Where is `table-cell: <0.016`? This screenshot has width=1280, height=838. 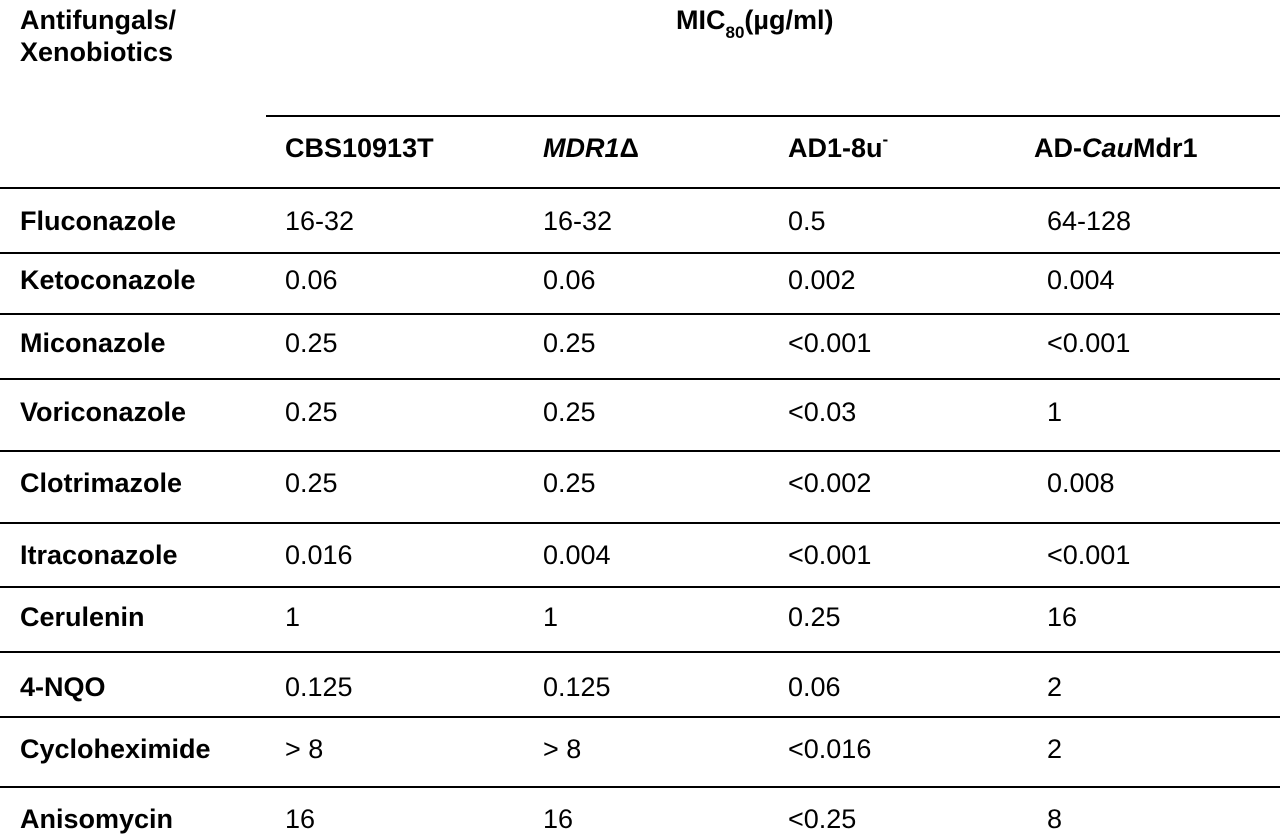
table-cell: <0.016 is located at coordinates (830, 749).